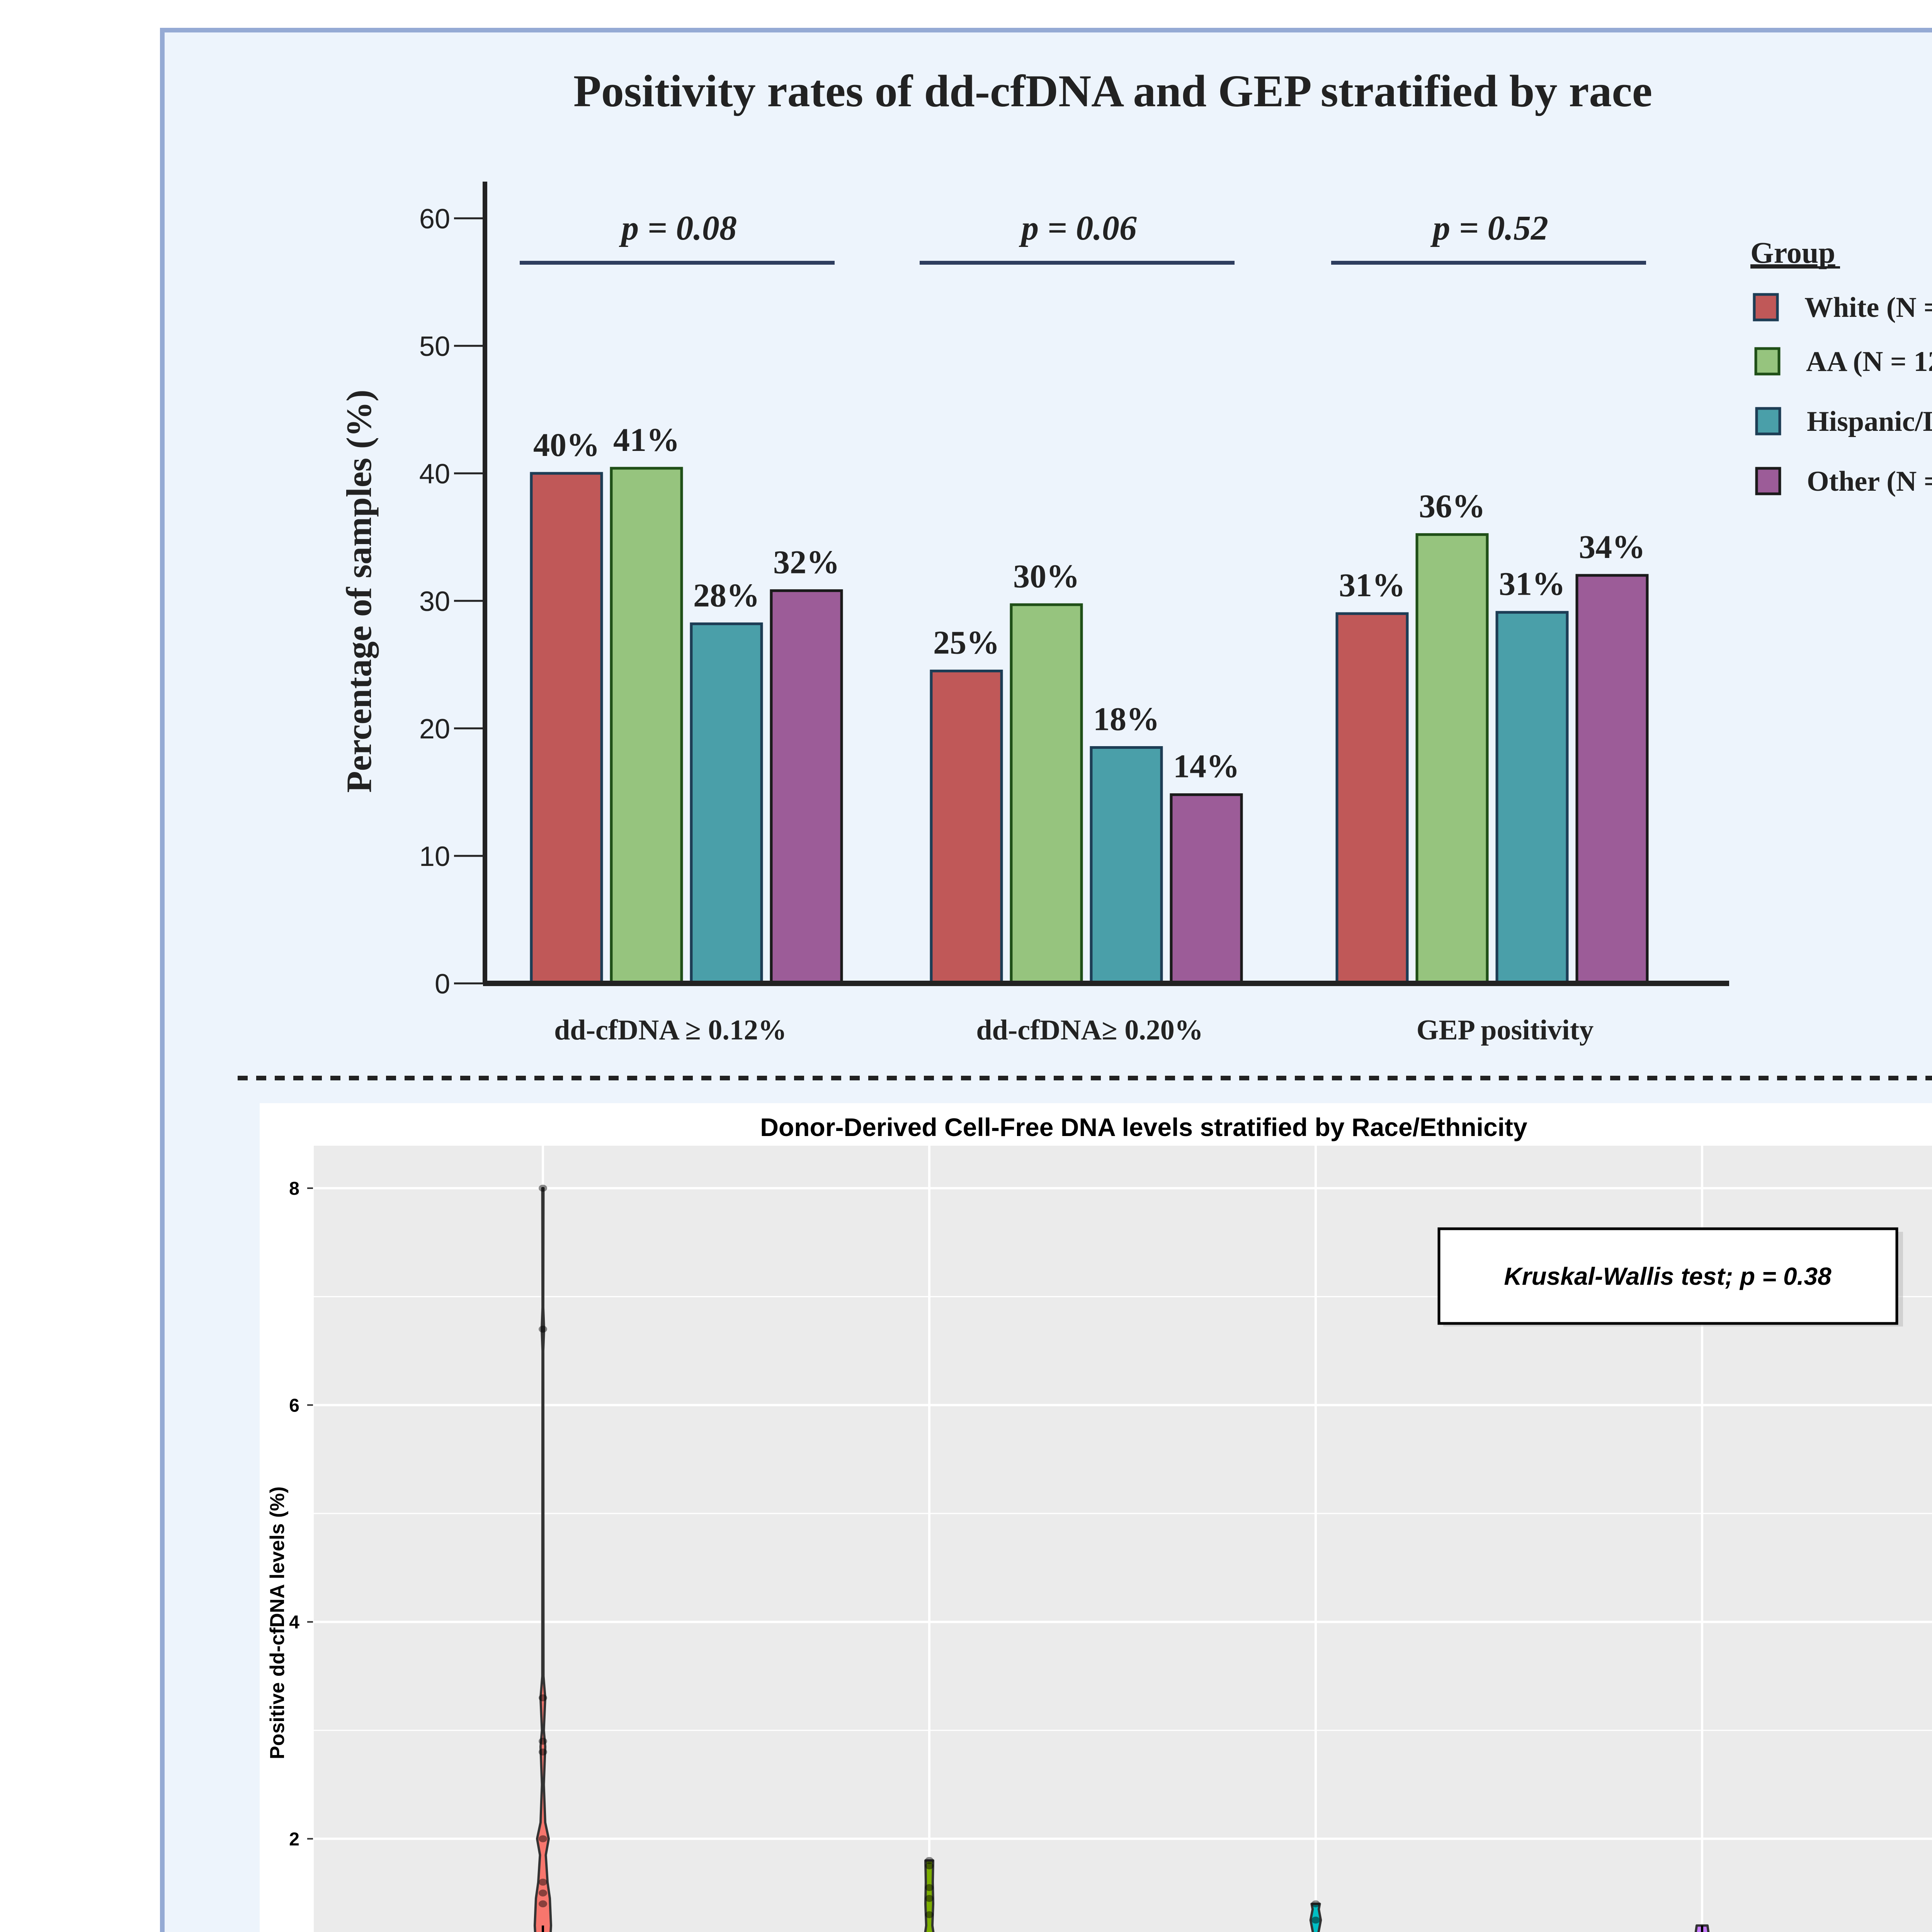 The image size is (1932, 1932). I want to click on violin-y-tick-label: 4, so click(294, 1623).